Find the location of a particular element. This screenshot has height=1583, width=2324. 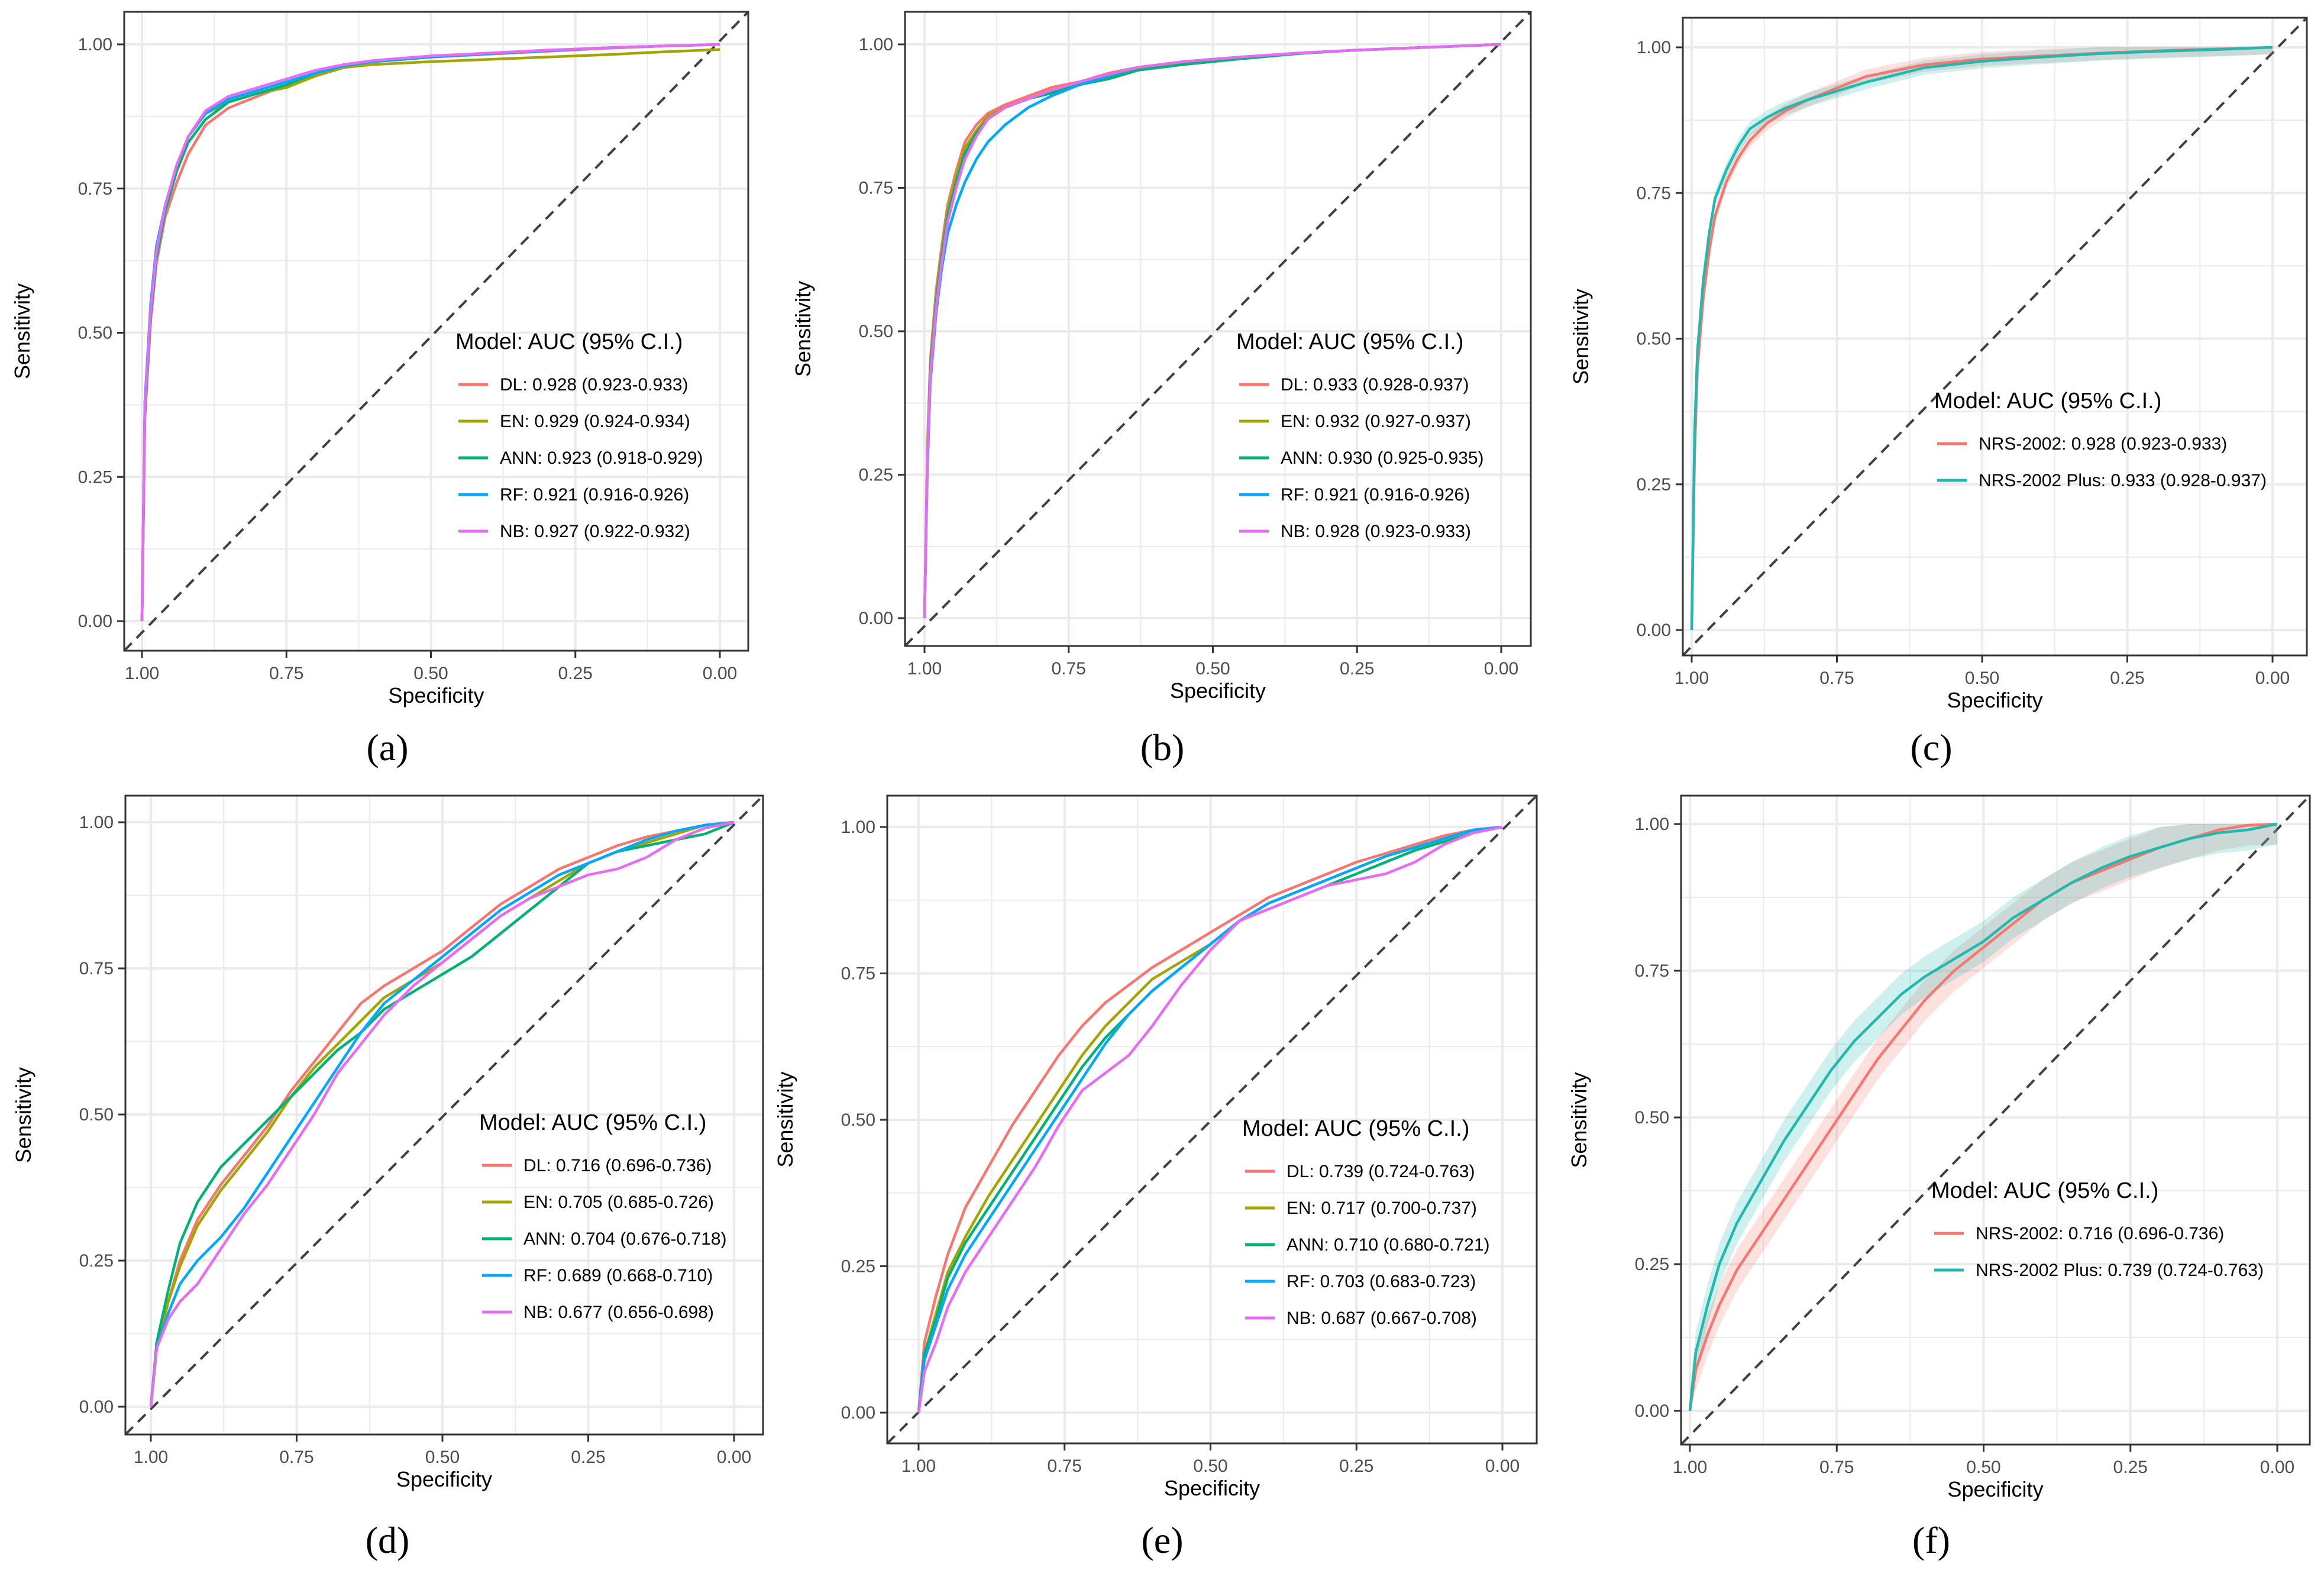

panel-label: (f) is located at coordinates (1931, 1540).